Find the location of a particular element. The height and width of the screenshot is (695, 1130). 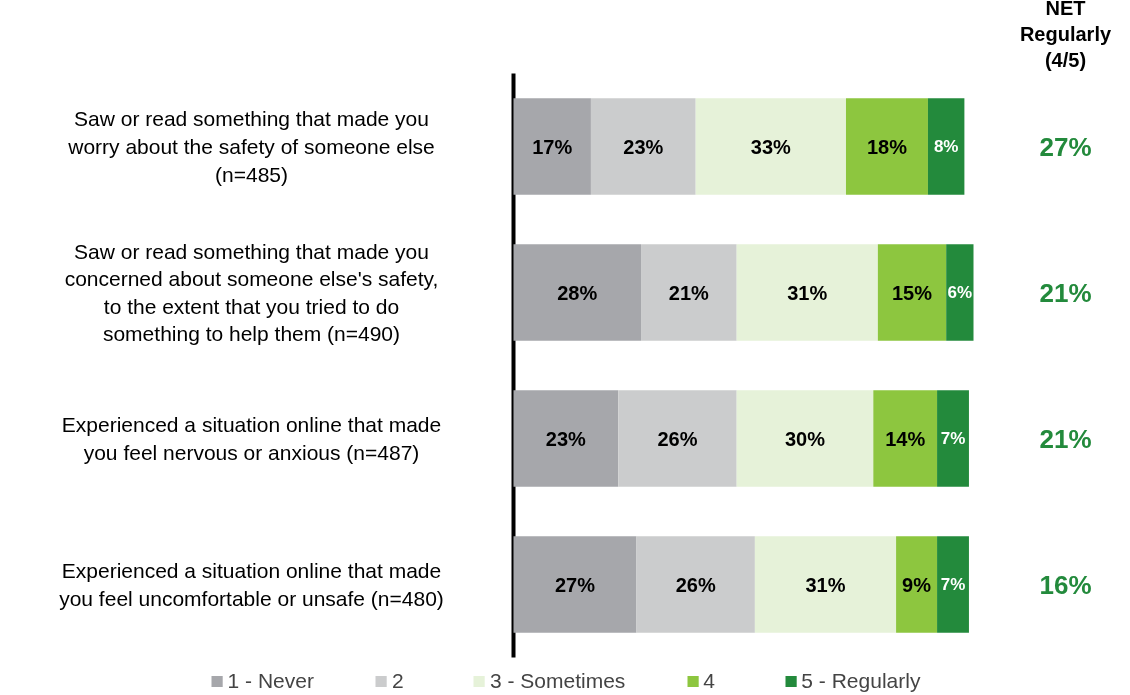

data-label: 33% is located at coordinates (771, 146).